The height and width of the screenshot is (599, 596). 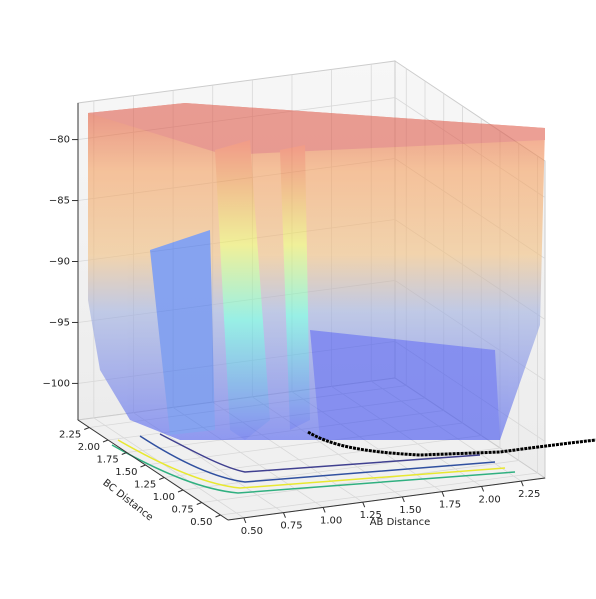 I want to click on trajectory, so click(x=451, y=443).